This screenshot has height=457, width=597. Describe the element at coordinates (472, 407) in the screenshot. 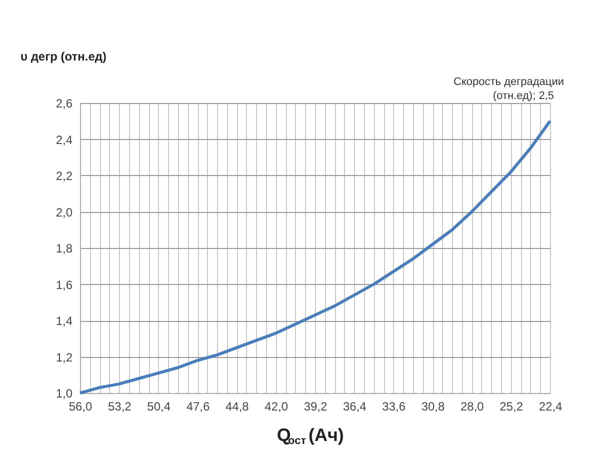

I see `x-tick-label: 28,0` at that location.